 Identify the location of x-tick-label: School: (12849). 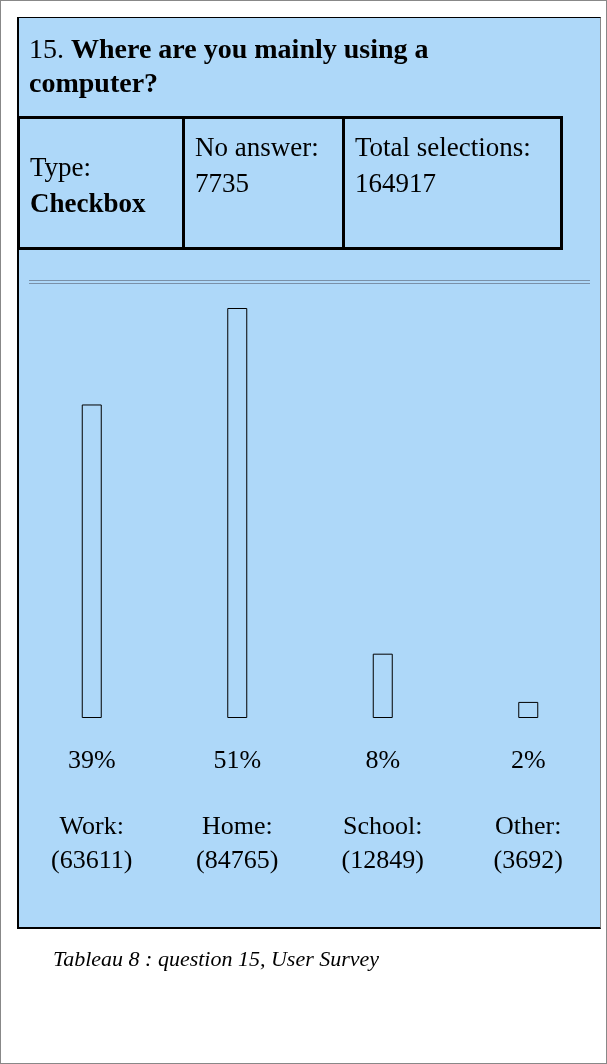
(382, 842).